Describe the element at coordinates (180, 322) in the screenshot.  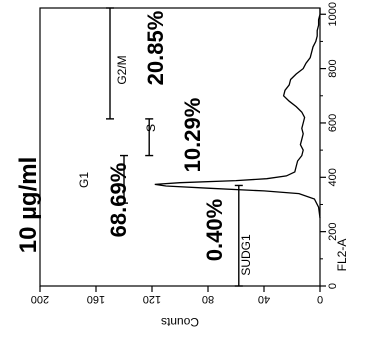
I see `y-axis-label: Counts` at that location.